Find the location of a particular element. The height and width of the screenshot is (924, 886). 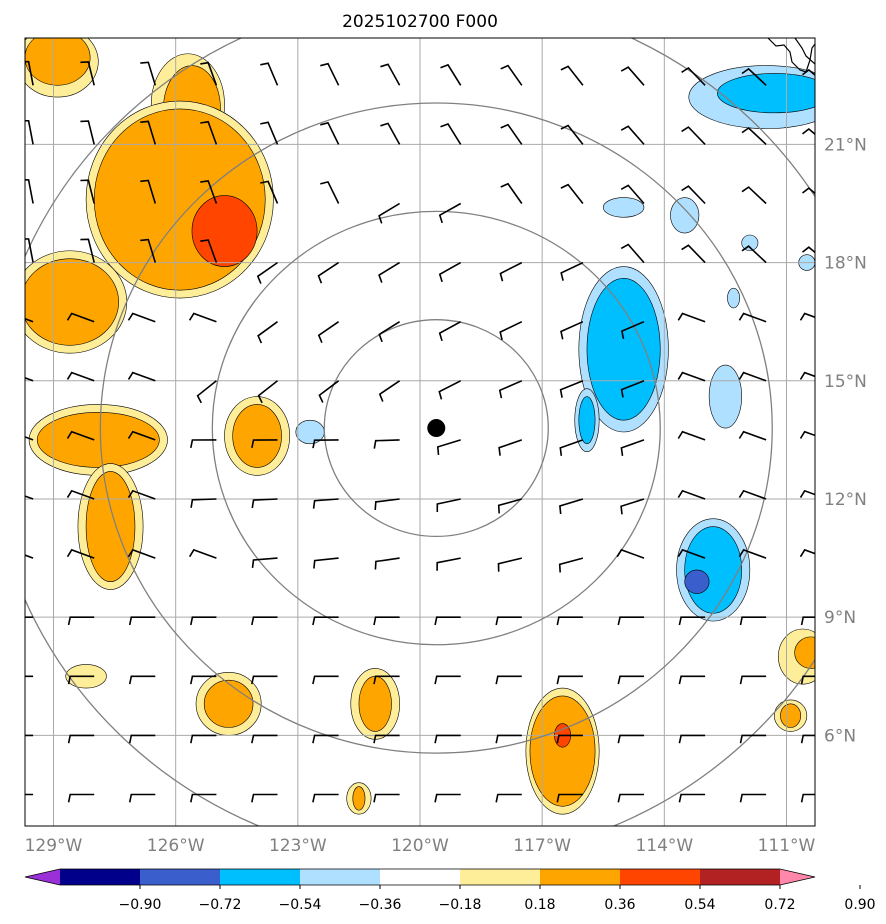

latitude-labels: 21°N 18°N 15°N 12°N 9°N 6°N is located at coordinates (845, 440).